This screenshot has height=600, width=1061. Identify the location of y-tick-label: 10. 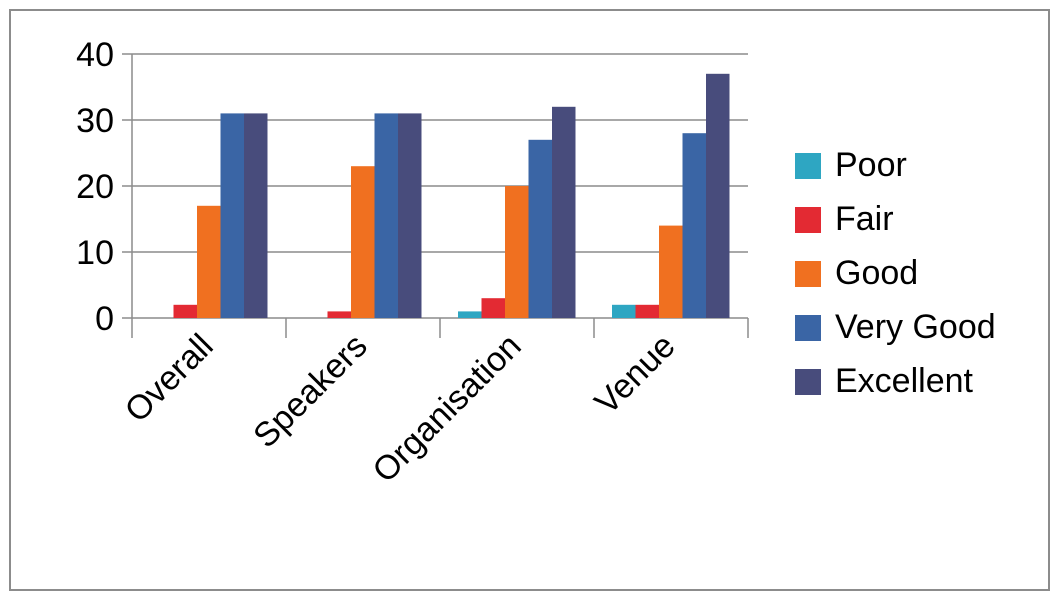
(95, 253).